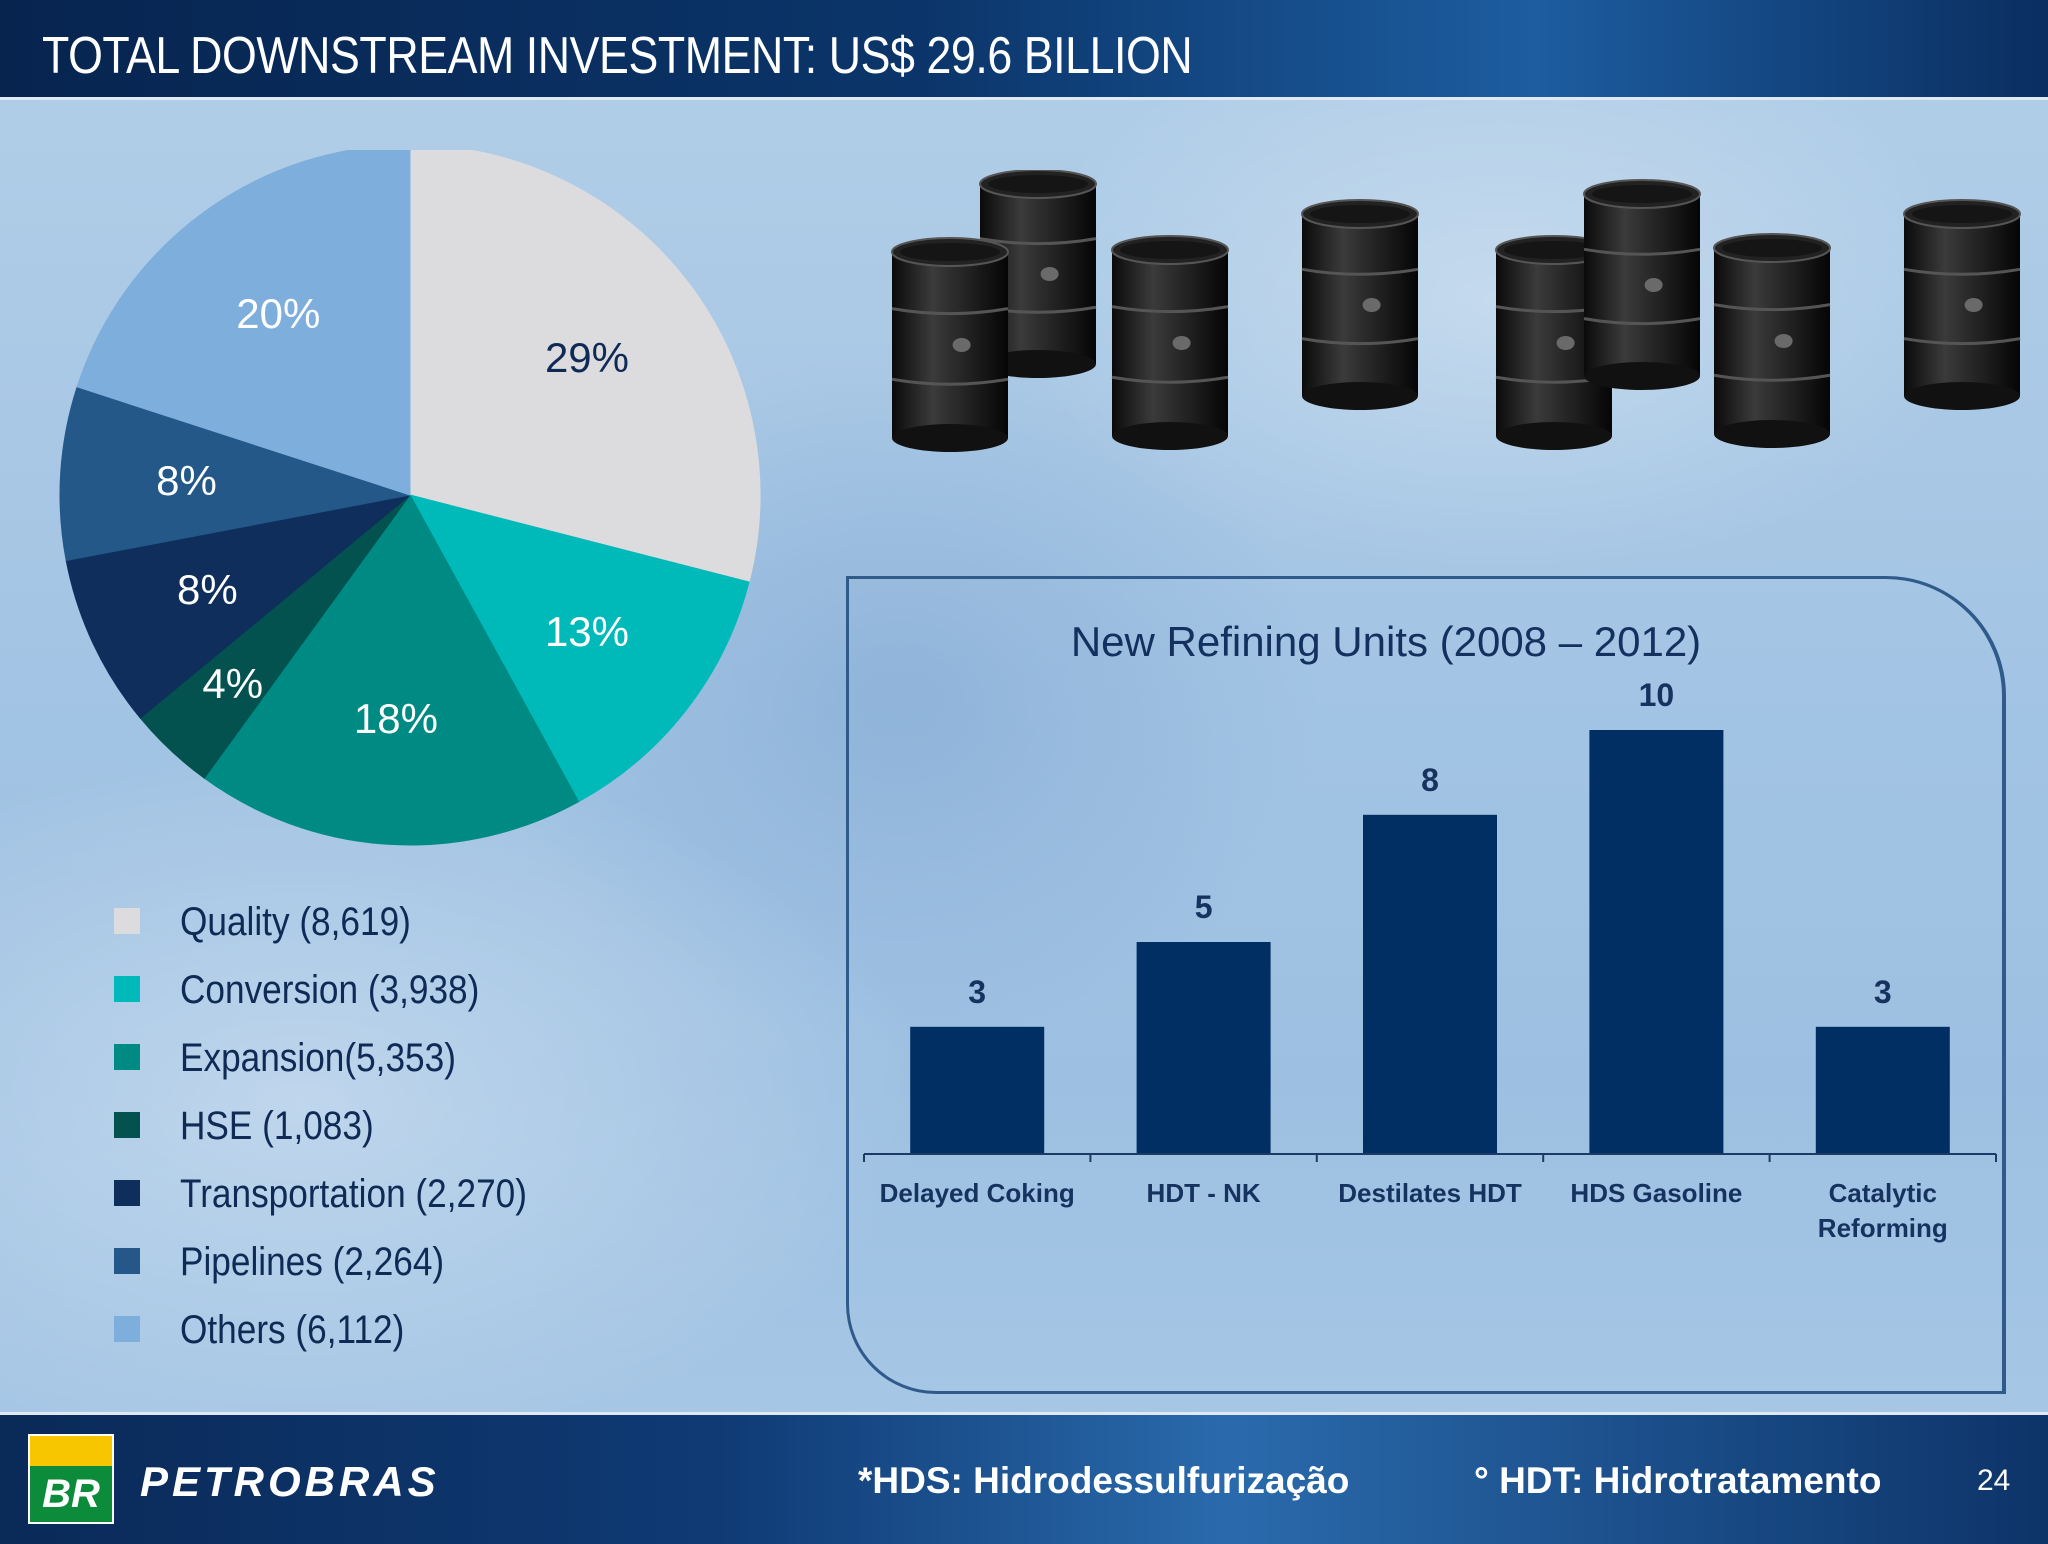 The height and width of the screenshot is (1544, 2048). I want to click on bar-value-label-0: 3, so click(977, 992).